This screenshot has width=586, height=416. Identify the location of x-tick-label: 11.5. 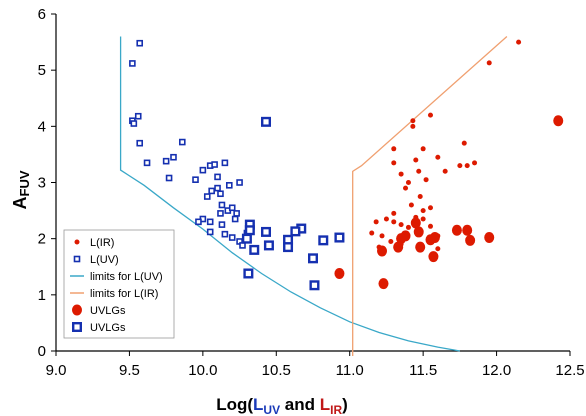
(423, 370).